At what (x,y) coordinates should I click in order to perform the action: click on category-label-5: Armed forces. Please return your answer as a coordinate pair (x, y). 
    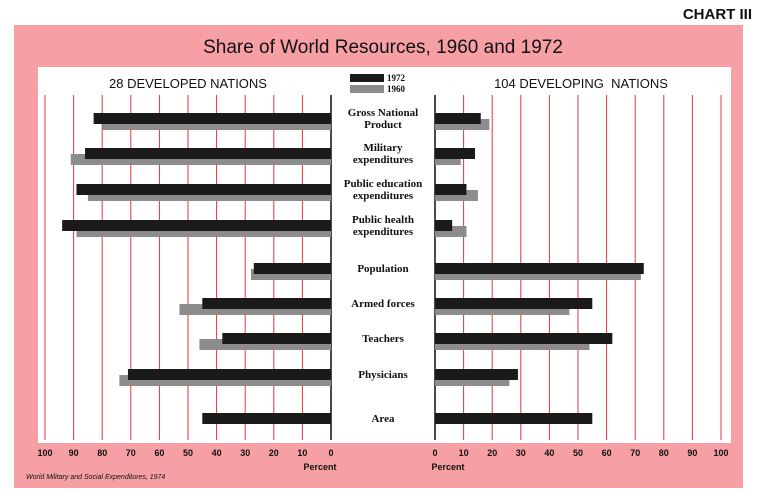
    Looking at the image, I should click on (383, 304).